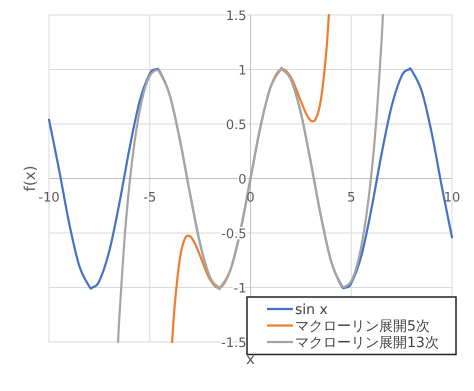  Describe the element at coordinates (452, 198) in the screenshot. I see `x-tick-label: 10` at that location.